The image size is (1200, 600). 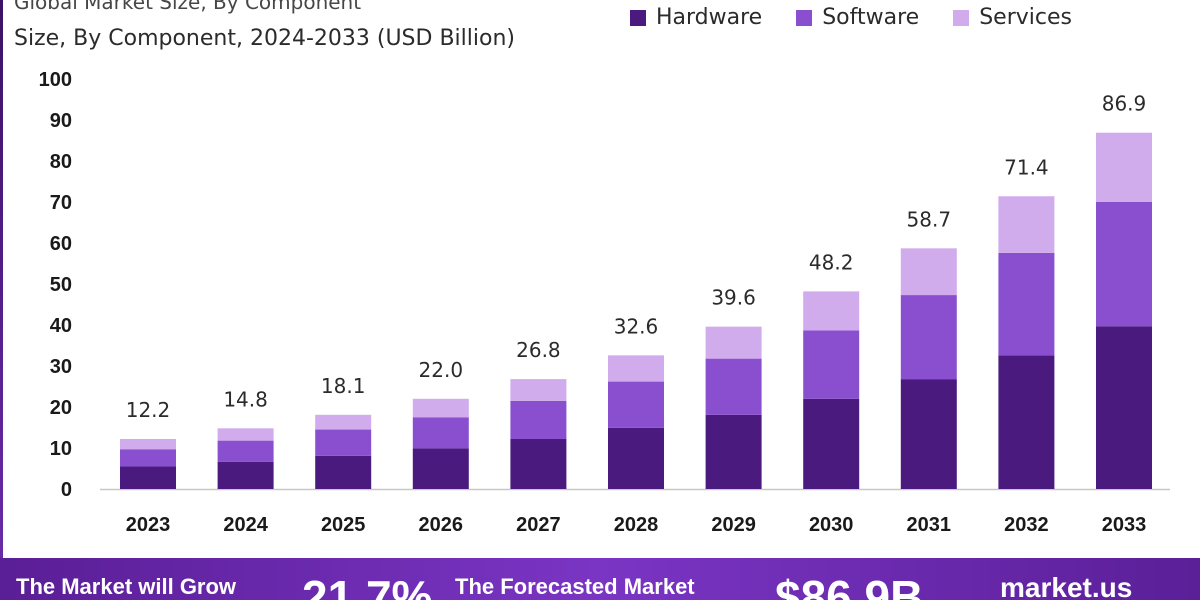 I want to click on y-tick-label: 0, so click(x=66, y=490).